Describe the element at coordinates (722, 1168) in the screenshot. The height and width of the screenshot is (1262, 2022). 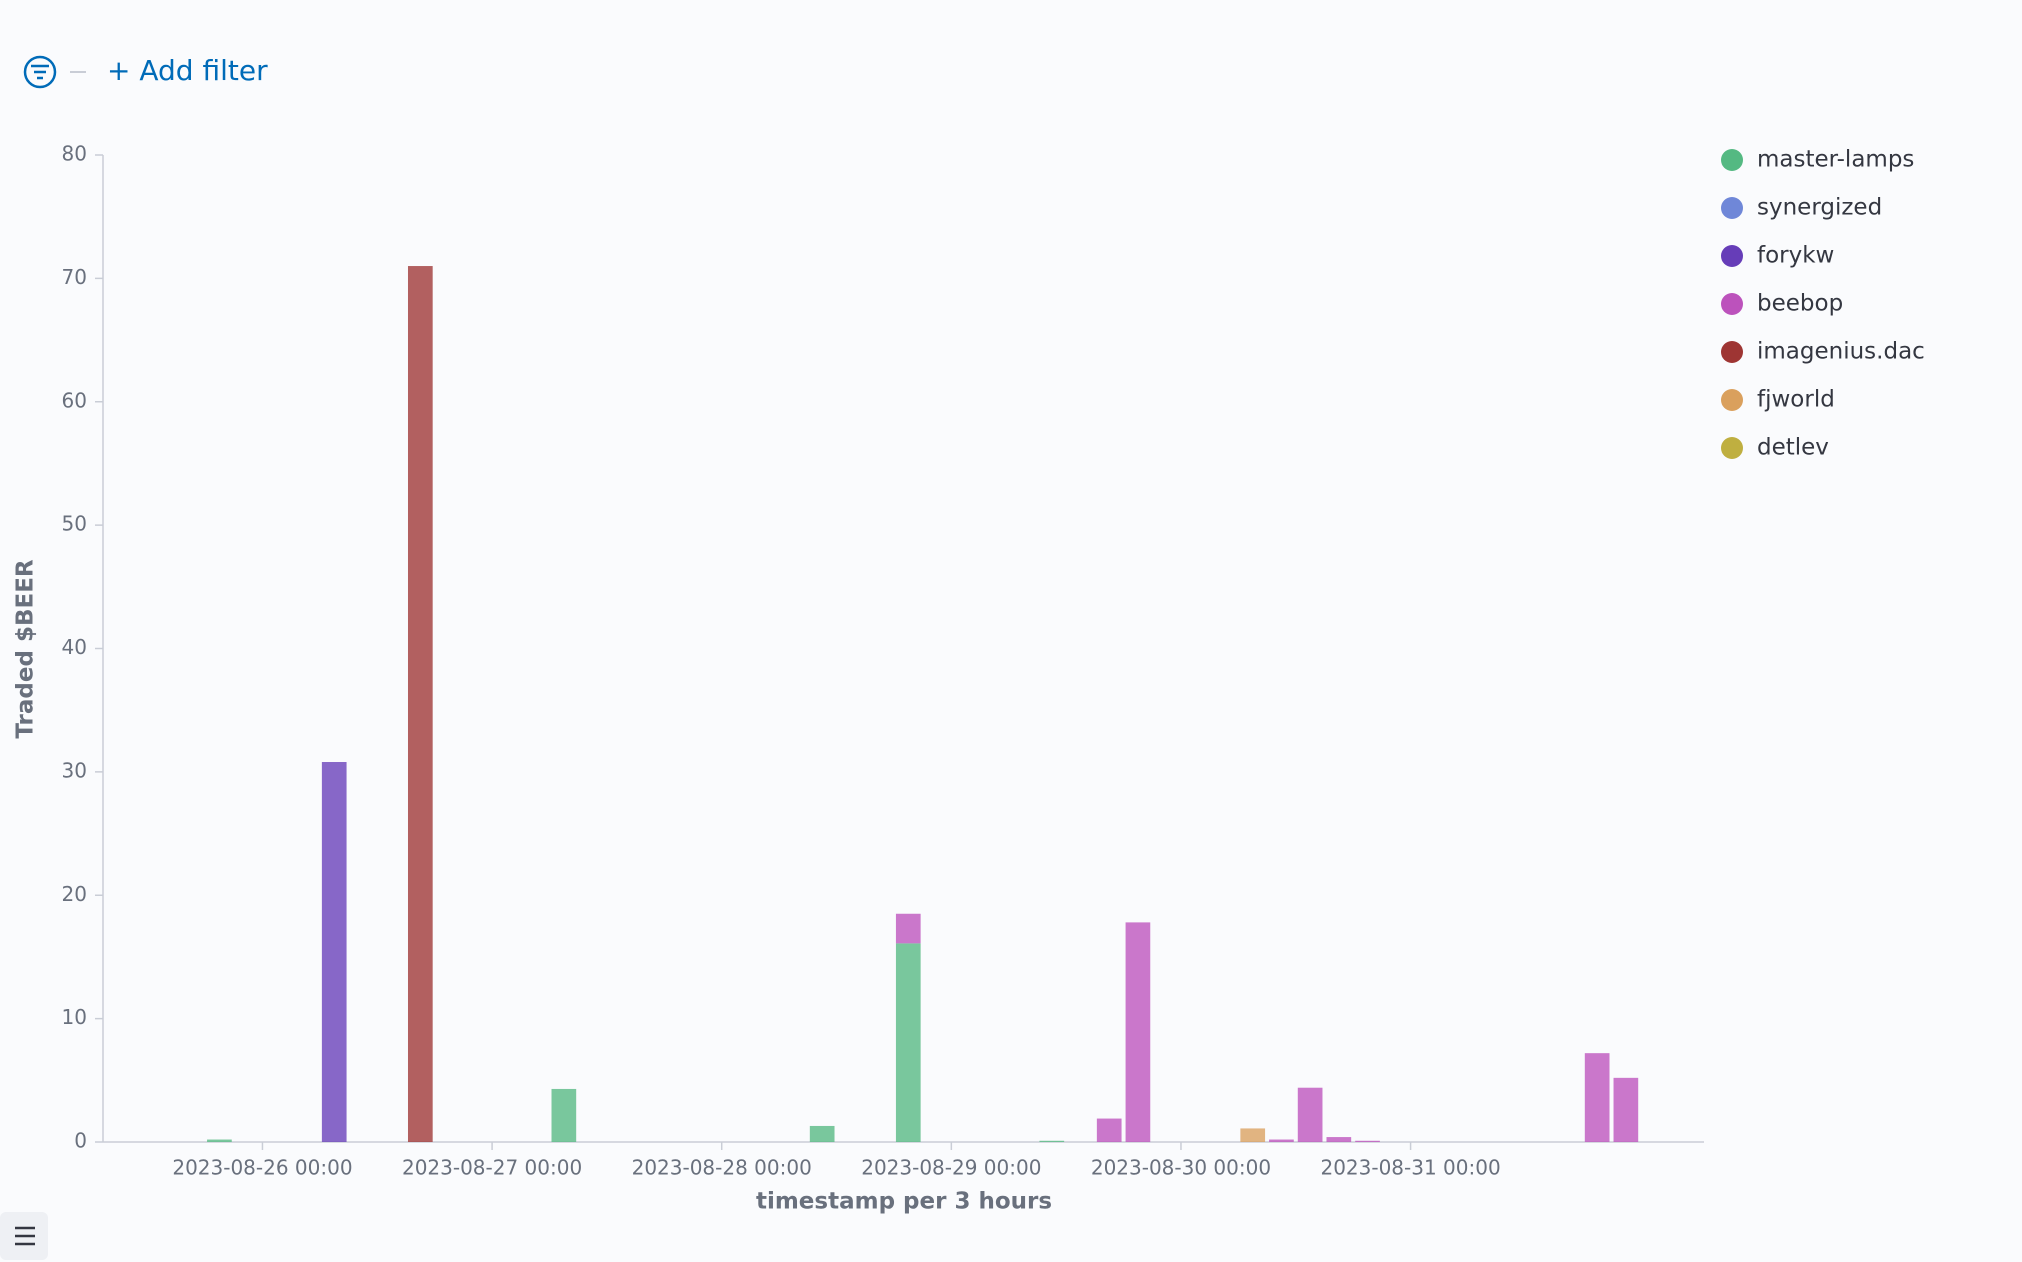
I see `x-tick-label: 2023-08-28 00:00` at that location.